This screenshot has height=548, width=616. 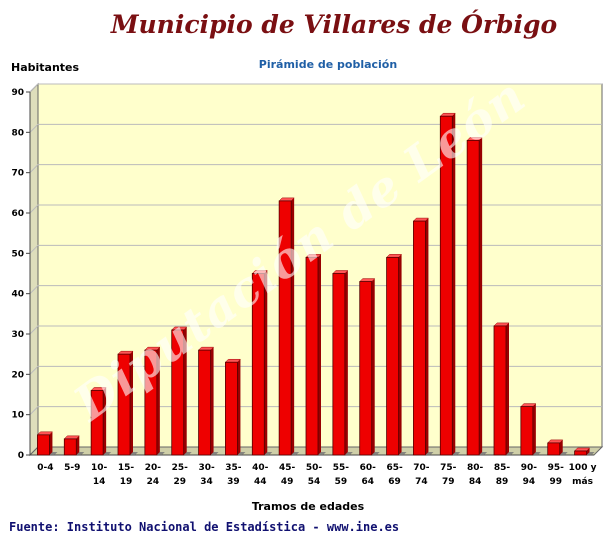 What do you see at coordinates (72, 468) in the screenshot?
I see `x-tick-label: 5-9` at bounding box center [72, 468].